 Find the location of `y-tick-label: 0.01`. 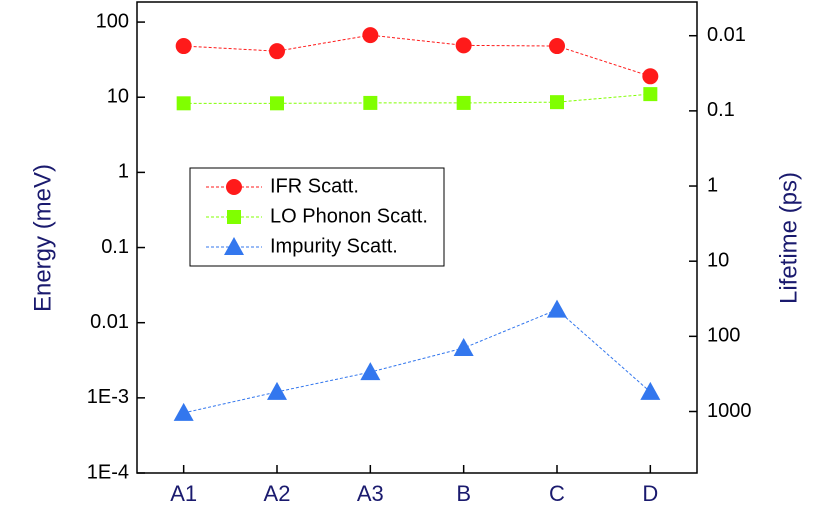

y-tick-label: 0.01 is located at coordinates (109, 322).